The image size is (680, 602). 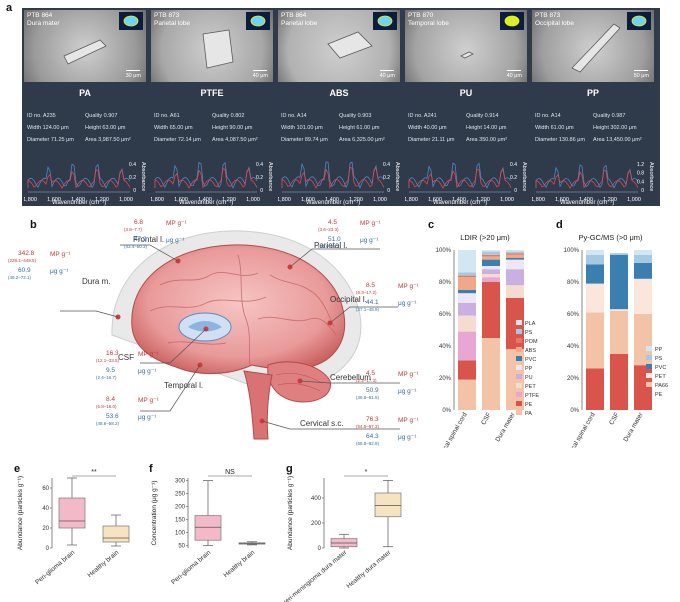 I want to click on particle-outline, so click(x=467, y=55).